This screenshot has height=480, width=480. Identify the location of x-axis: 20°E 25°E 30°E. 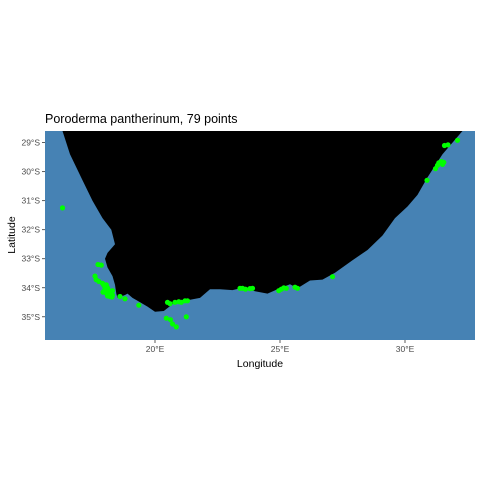
(280, 347).